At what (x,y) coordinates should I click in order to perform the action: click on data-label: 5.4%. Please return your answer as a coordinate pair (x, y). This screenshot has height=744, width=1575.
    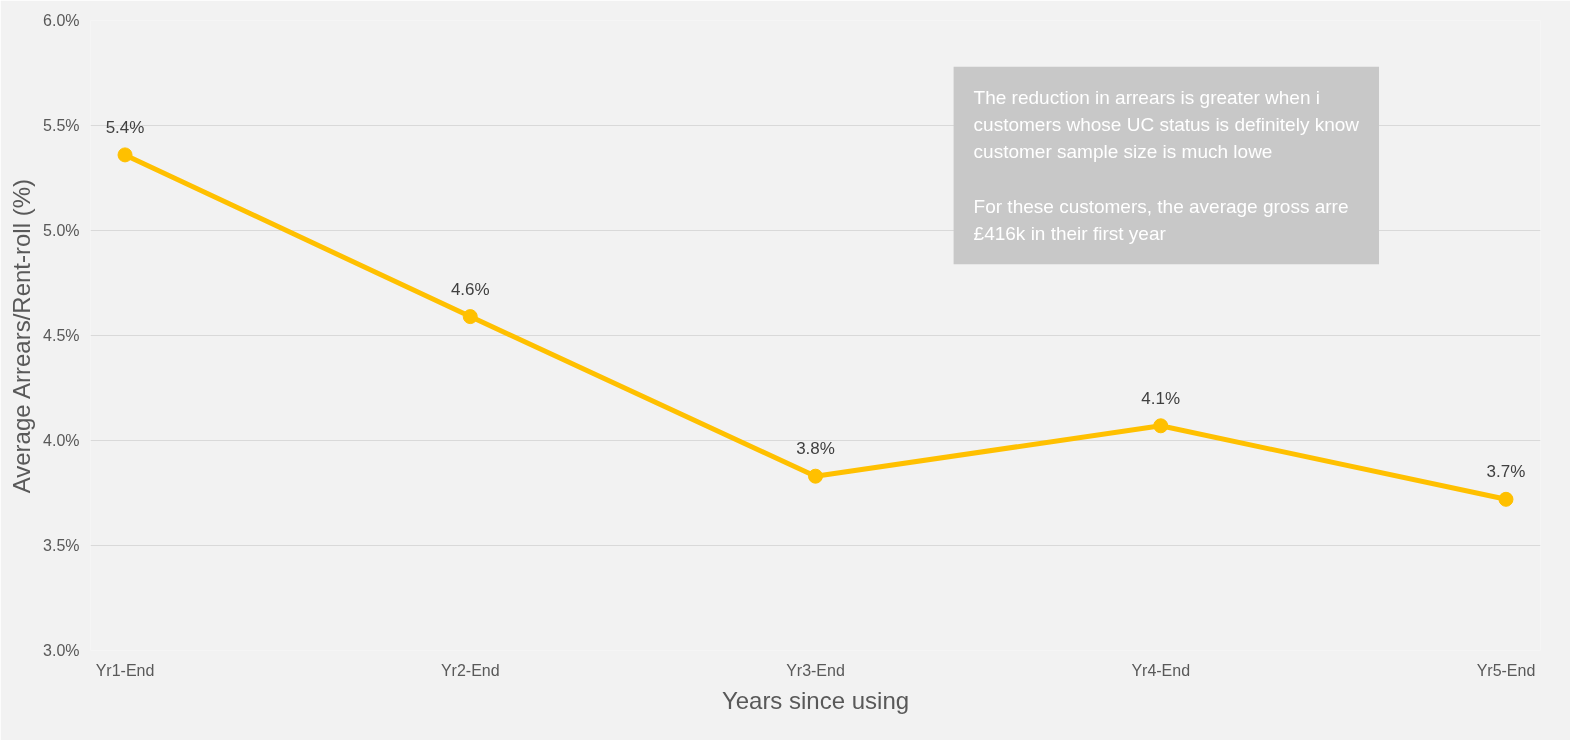
    Looking at the image, I should click on (125, 127).